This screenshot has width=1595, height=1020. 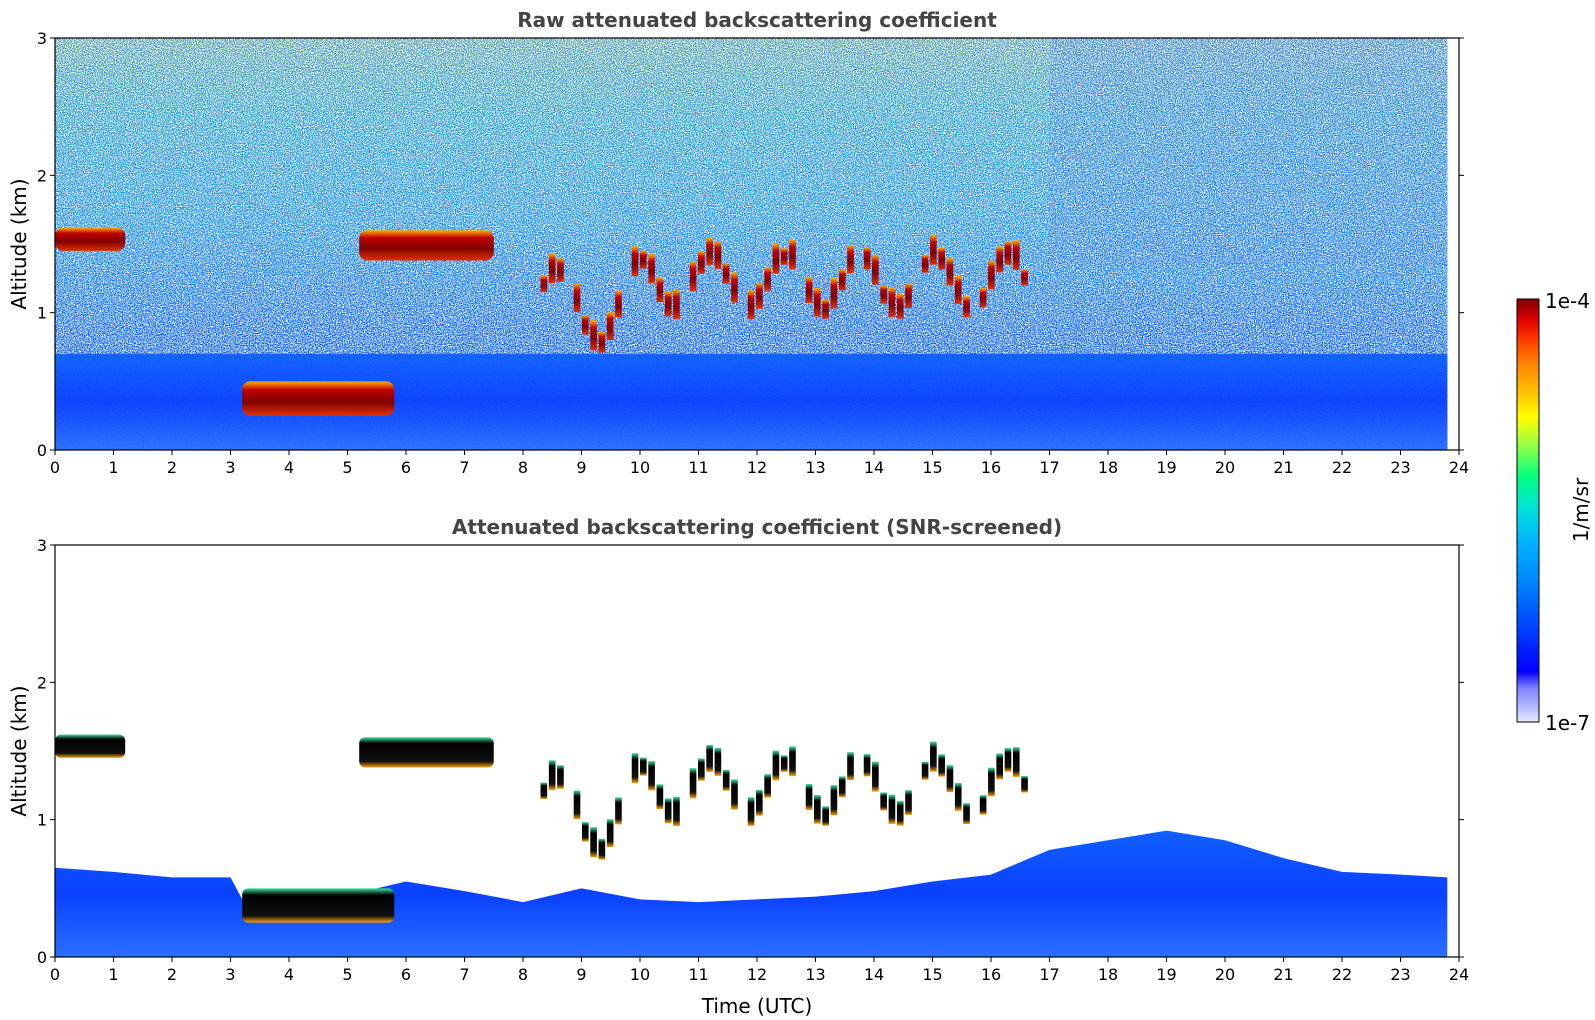 What do you see at coordinates (1581, 509) in the screenshot?
I see `colorbar-unit-label: 1/m/sr` at bounding box center [1581, 509].